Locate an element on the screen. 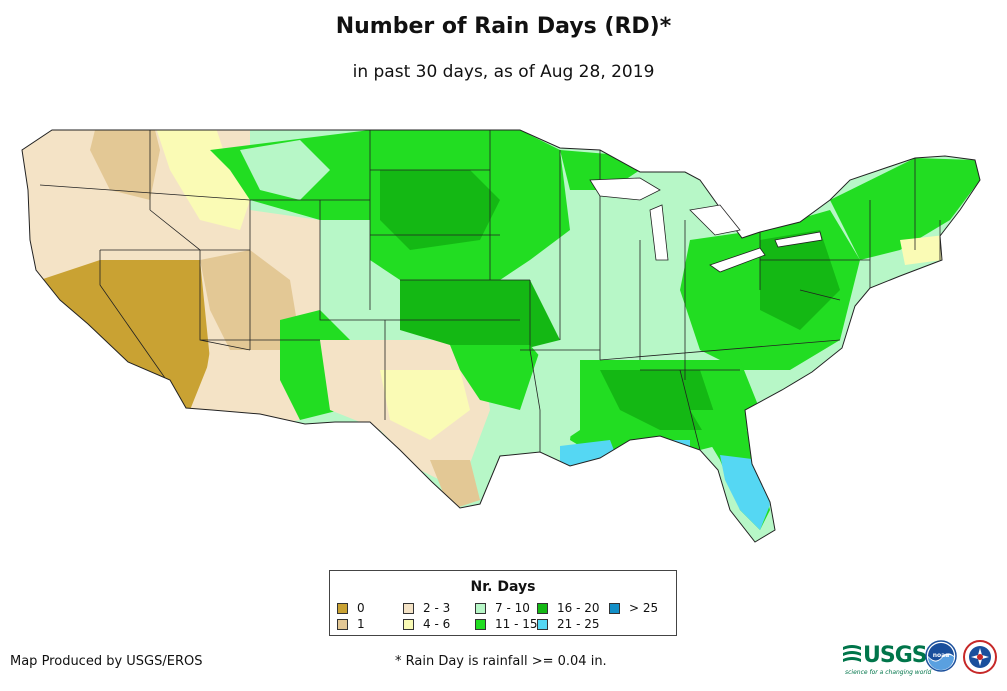 The width and height of the screenshot is (1007, 691). legend-item: 2 - 3 is located at coordinates (426, 608).